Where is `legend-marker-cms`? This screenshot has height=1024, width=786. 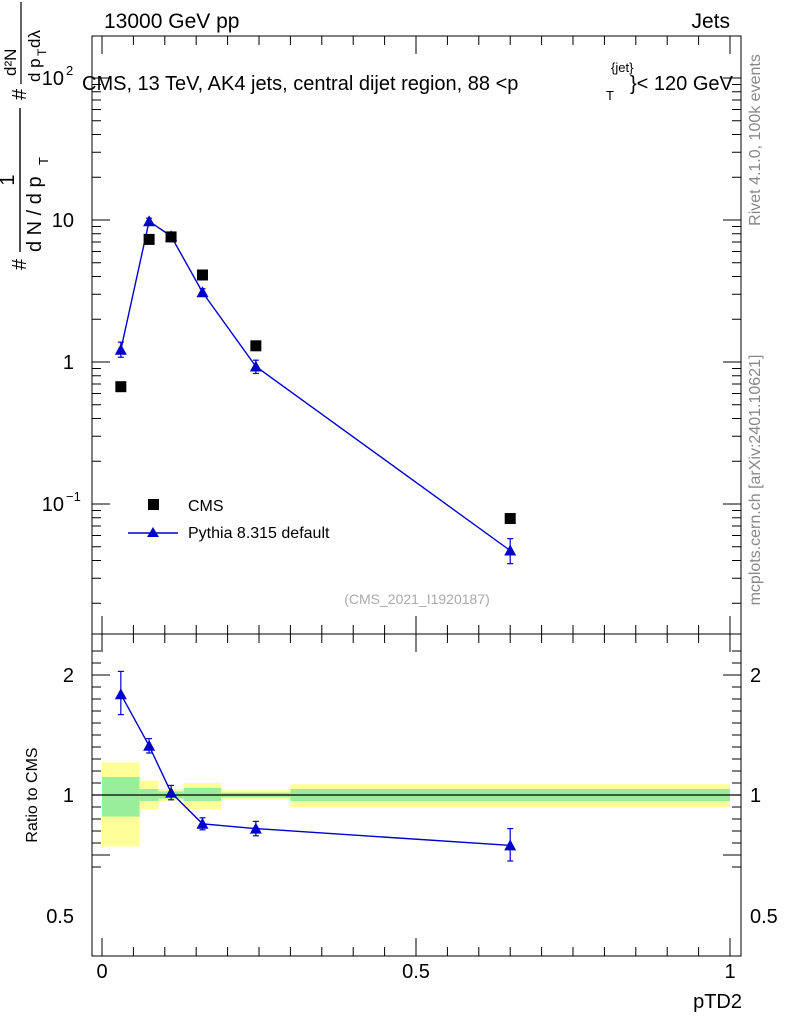
legend-marker-cms is located at coordinates (153, 504).